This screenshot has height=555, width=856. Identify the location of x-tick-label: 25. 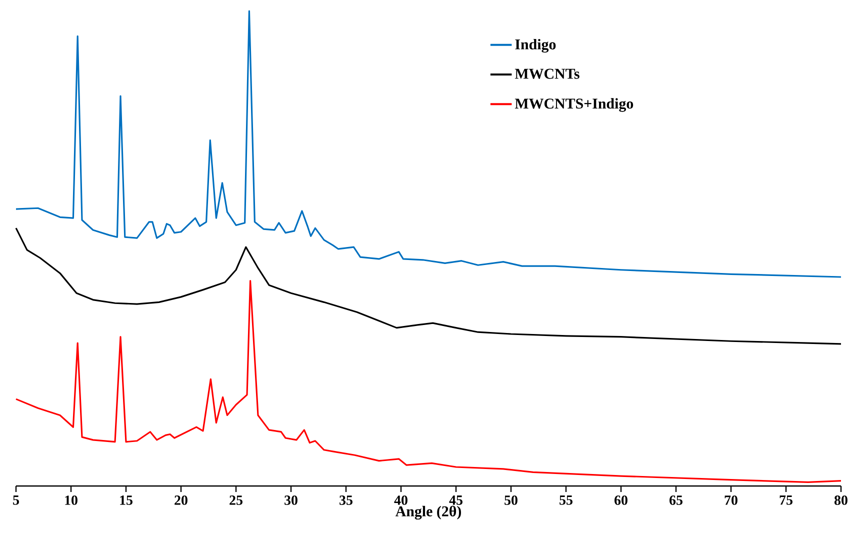
(236, 500).